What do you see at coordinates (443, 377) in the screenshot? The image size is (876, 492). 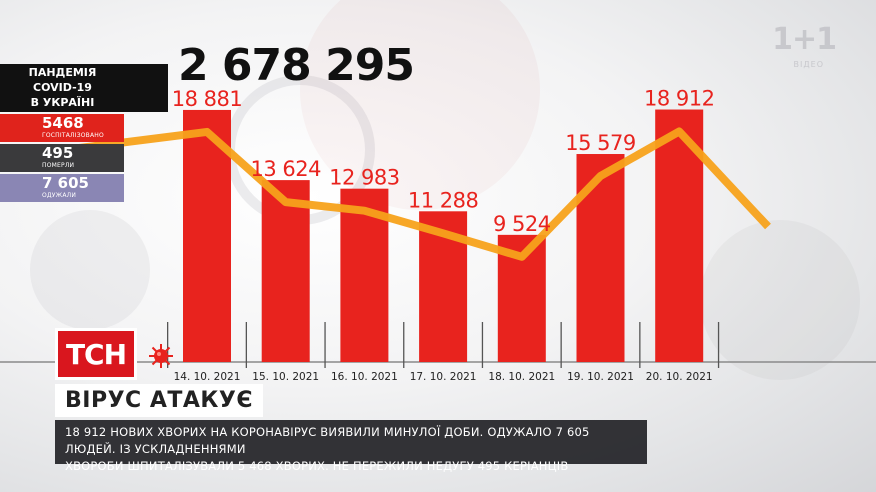 I see `x-tick-label-4: 17. 10. 2021` at bounding box center [443, 377].